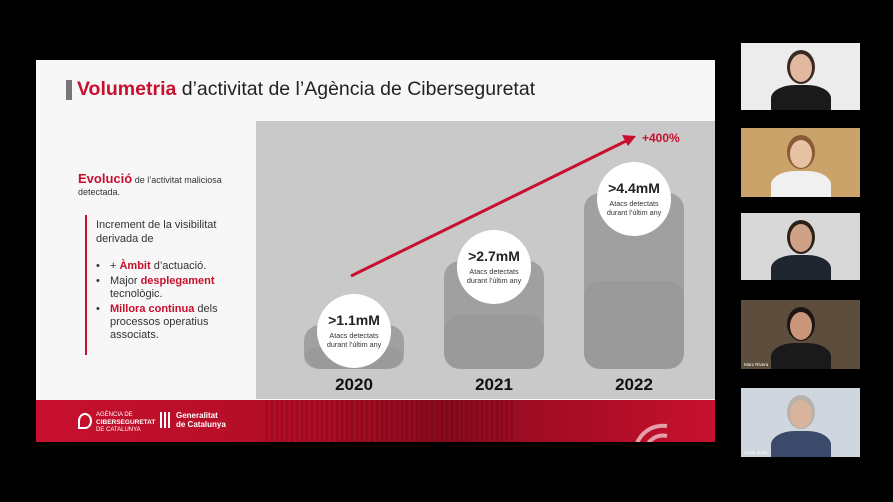 Image resolution: width=893 pixels, height=502 pixels. What do you see at coordinates (629, 140) in the screenshot?
I see `trend-arrow-head` at bounding box center [629, 140].